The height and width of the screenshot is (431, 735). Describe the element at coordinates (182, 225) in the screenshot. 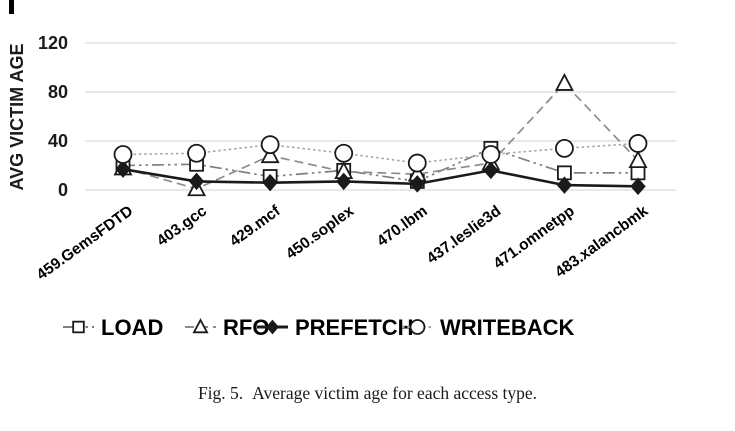

I see `x-category-label: 403.gcc` at that location.